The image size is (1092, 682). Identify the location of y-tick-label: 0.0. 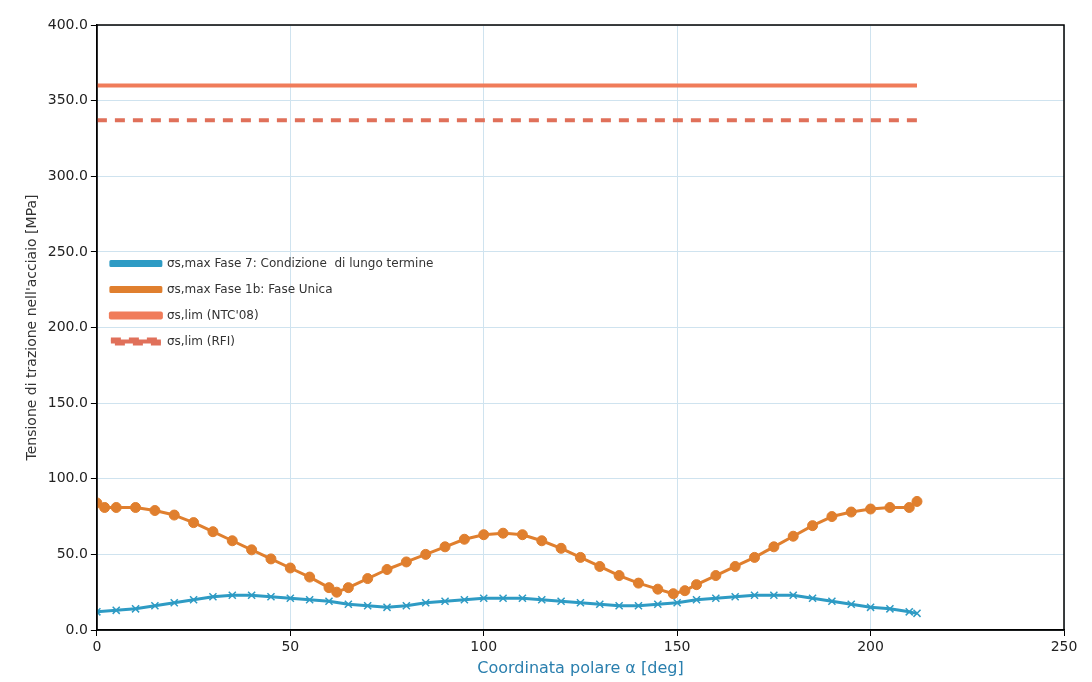
(76, 628).